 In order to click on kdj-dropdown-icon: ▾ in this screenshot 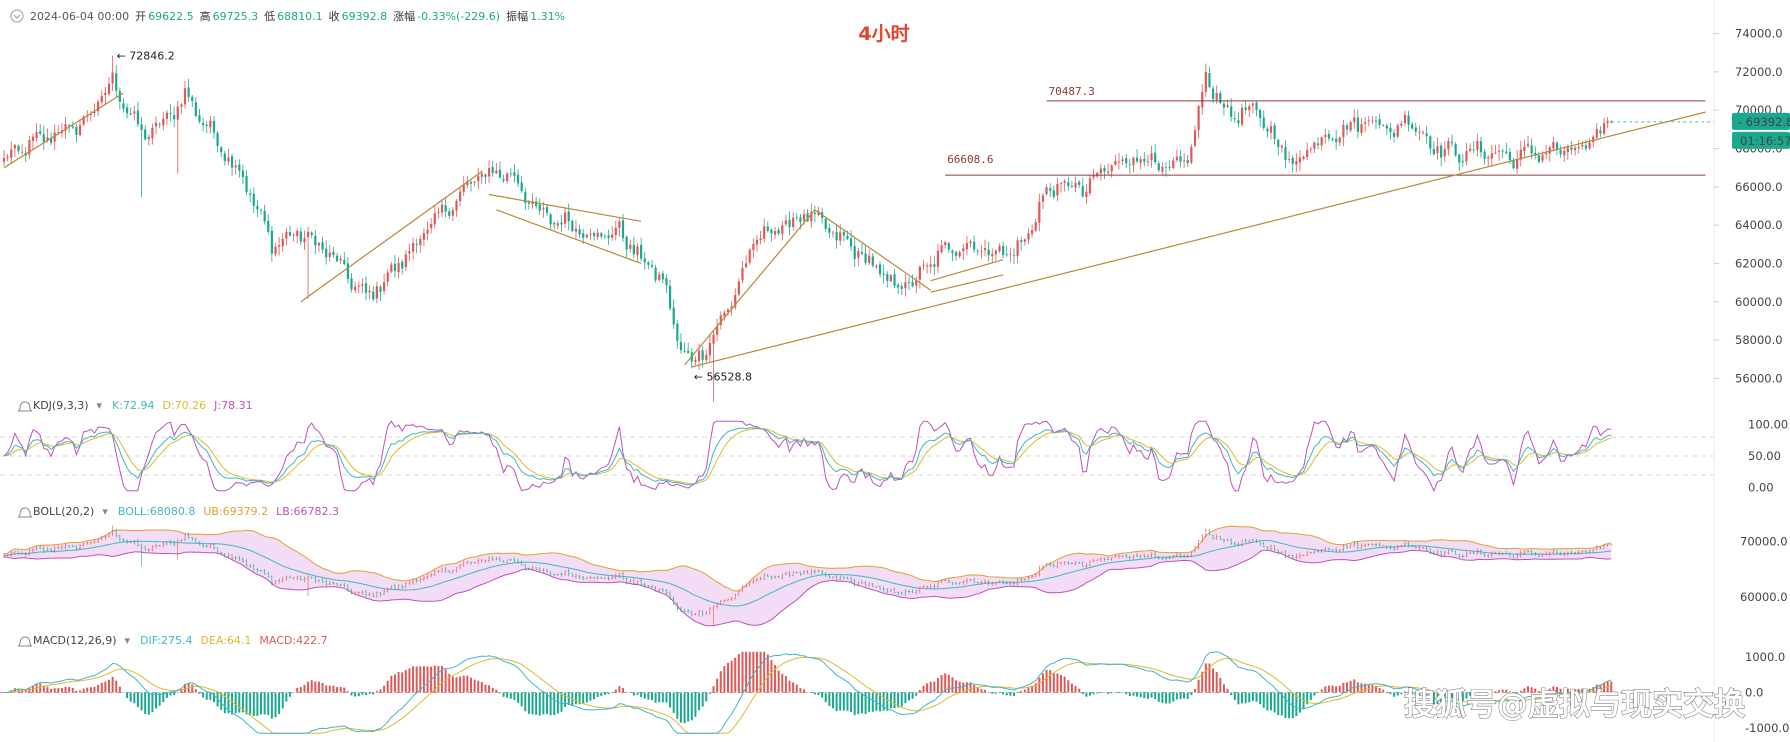, I will do `click(100, 405)`.